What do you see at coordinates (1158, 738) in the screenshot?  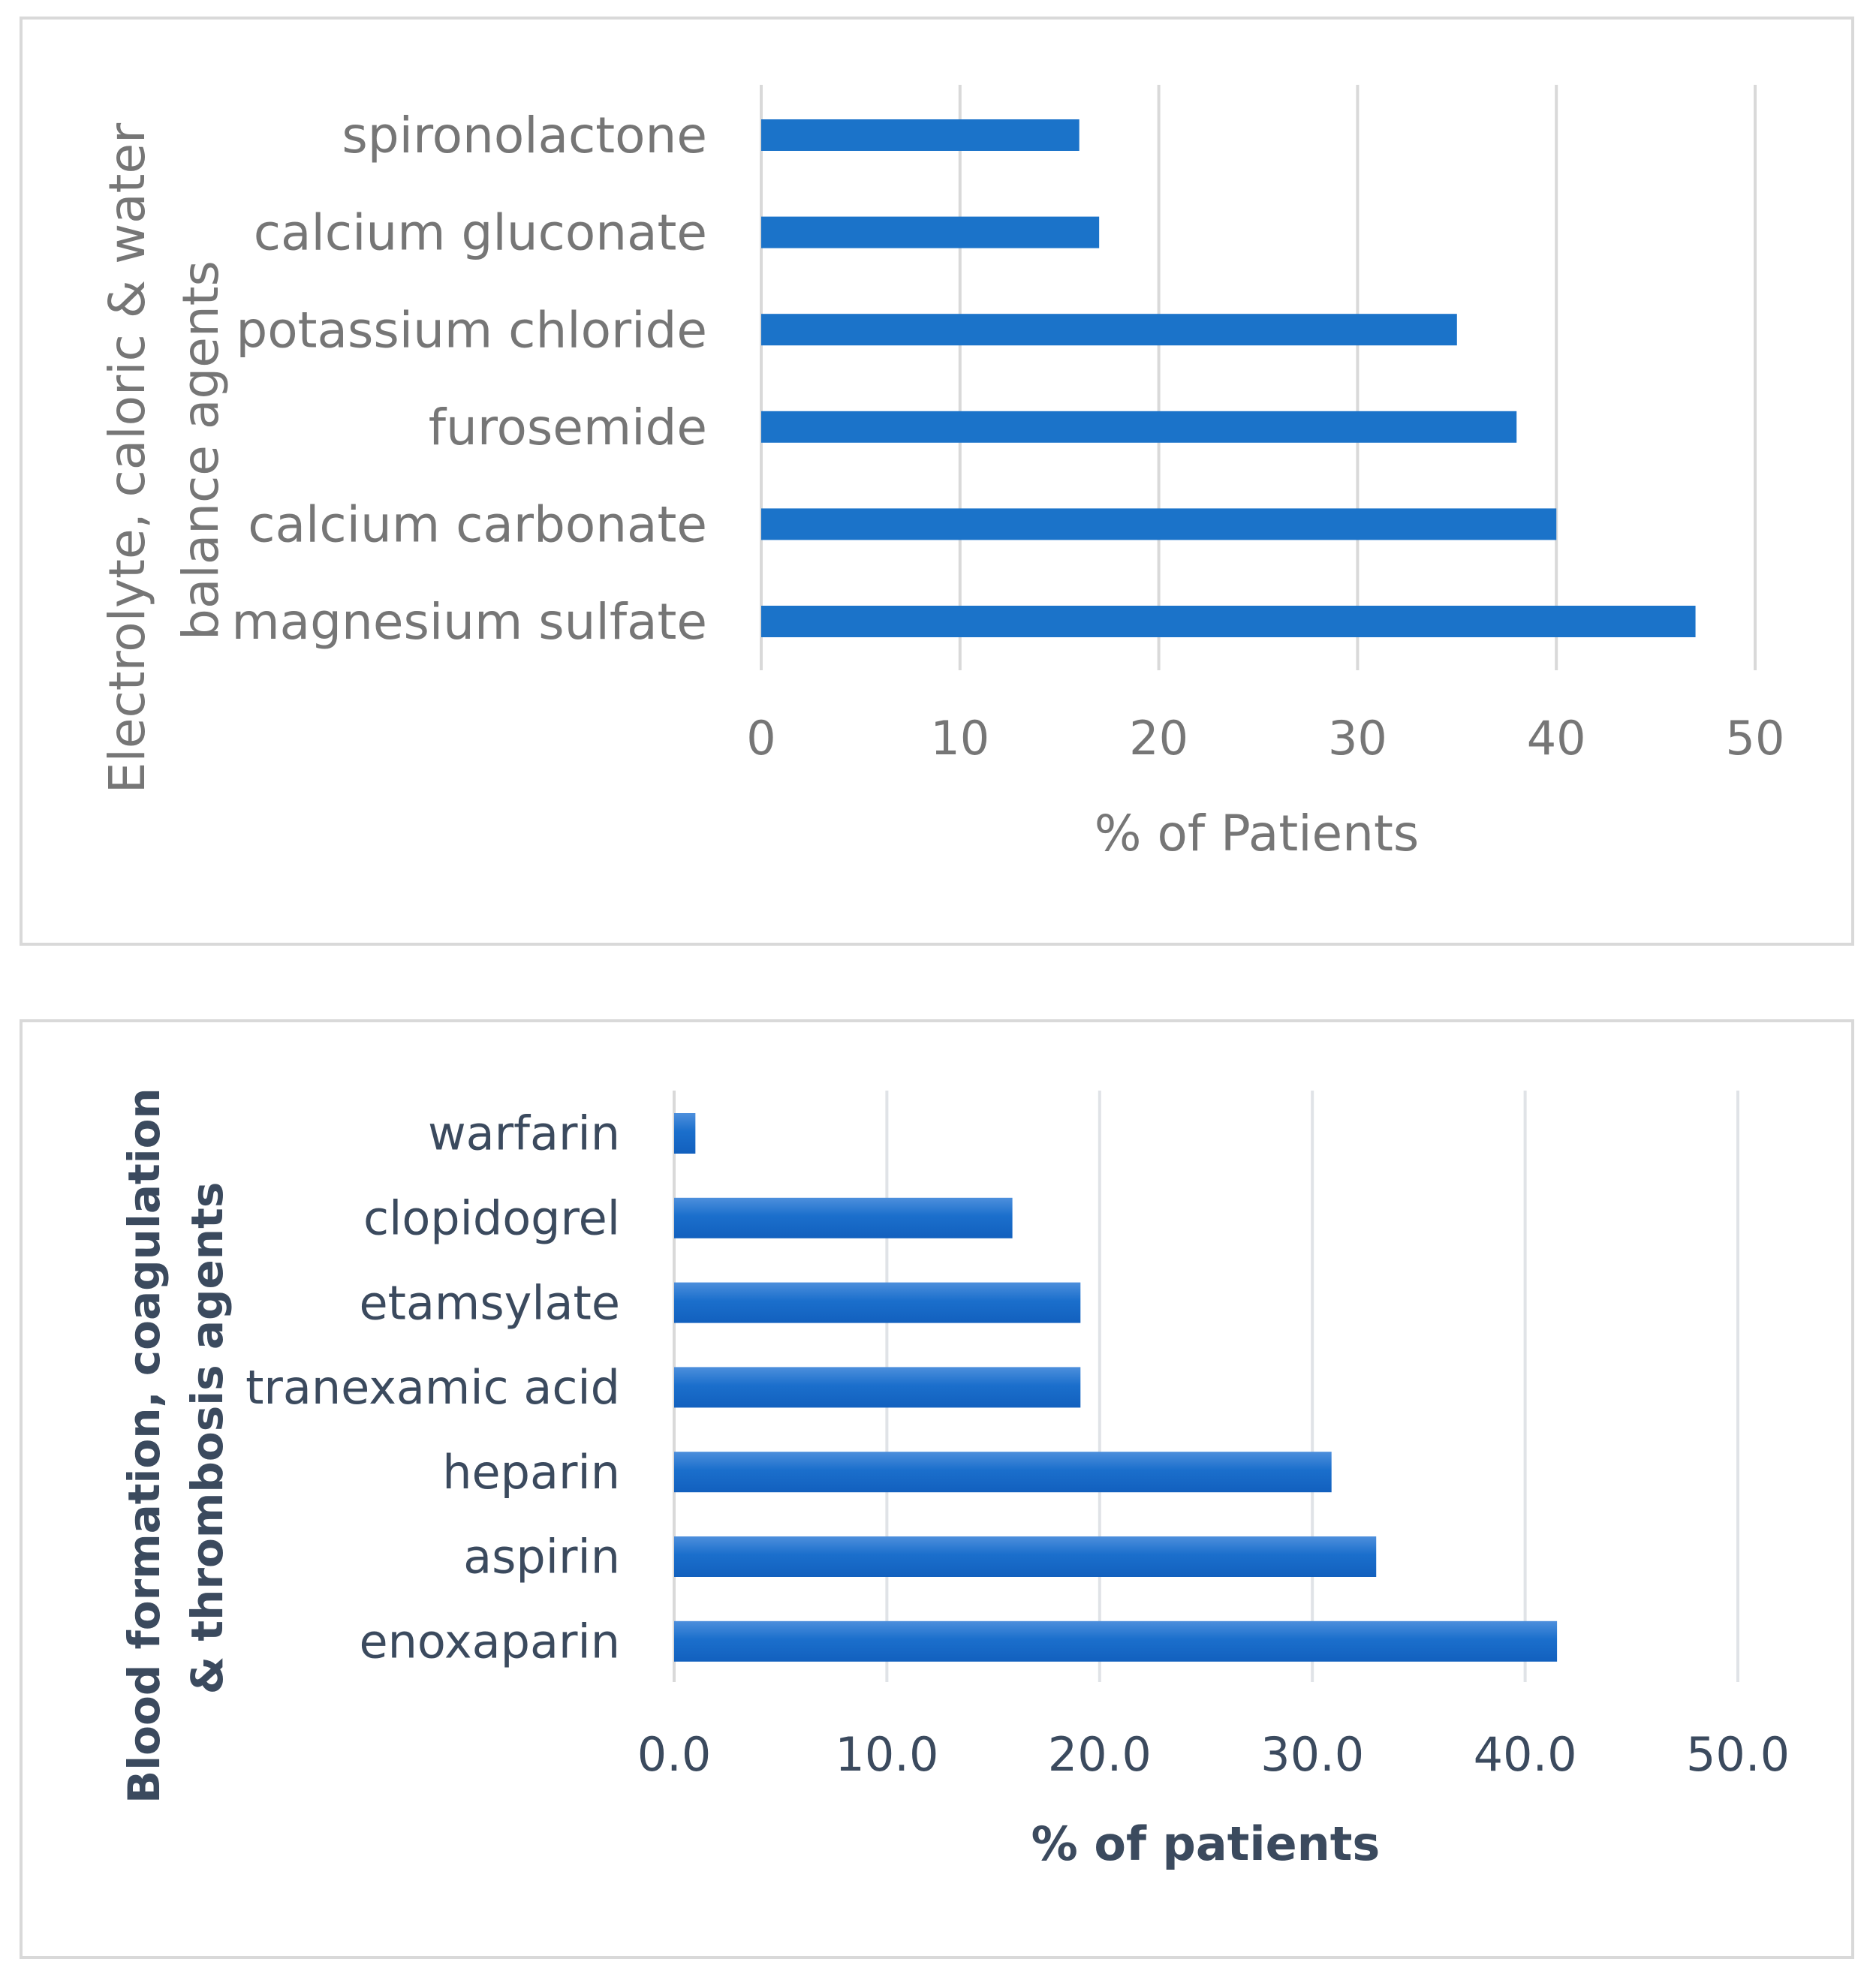 I see `chart-1-tick-label: 20` at bounding box center [1158, 738].